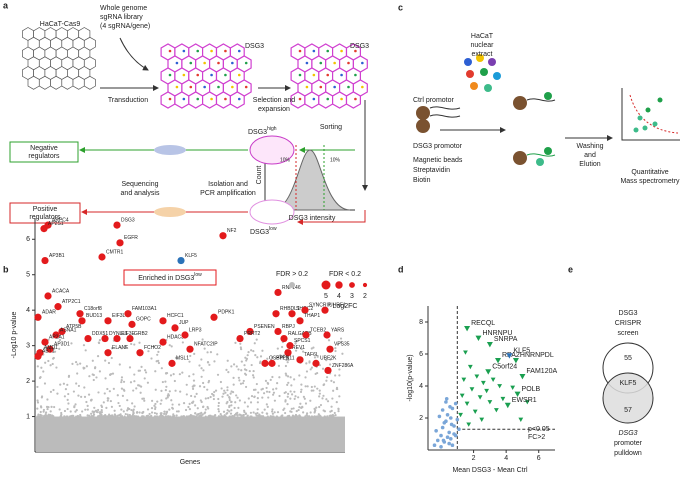 The width and height of the screenshot is (683, 496). Describe the element at coordinates (223, 100) in the screenshot. I see `cell` at that location.